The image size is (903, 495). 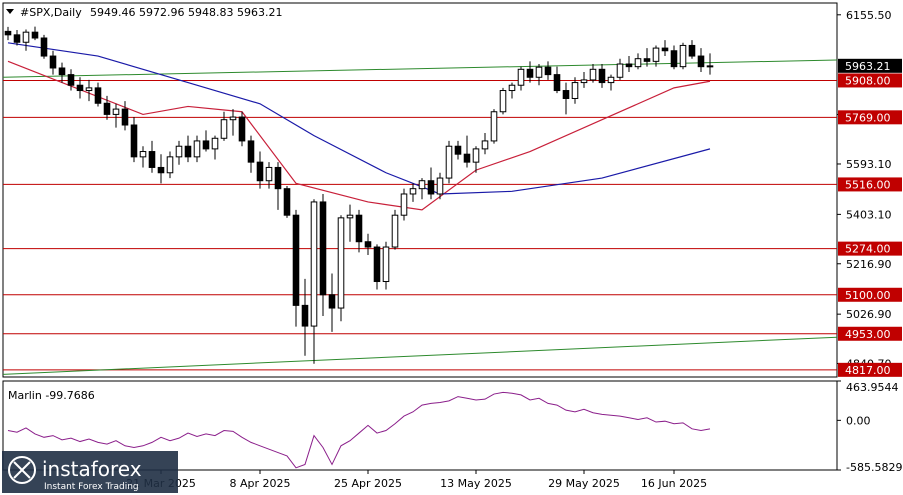 I want to click on level-tag-label: 5908.00, so click(x=868, y=80).